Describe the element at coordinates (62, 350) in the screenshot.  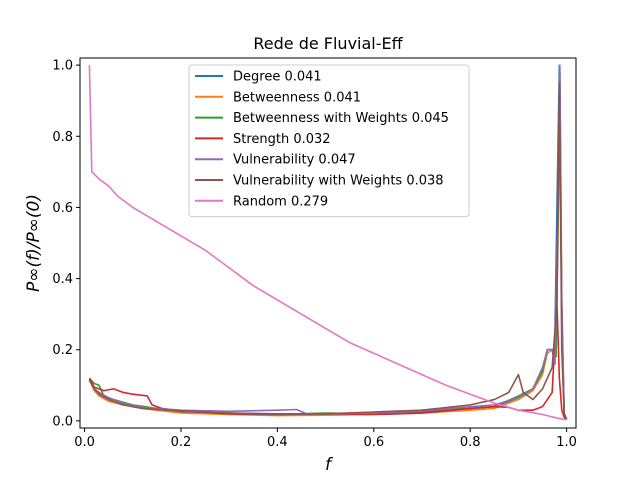
I see `y-tick-label: 0.2` at that location.